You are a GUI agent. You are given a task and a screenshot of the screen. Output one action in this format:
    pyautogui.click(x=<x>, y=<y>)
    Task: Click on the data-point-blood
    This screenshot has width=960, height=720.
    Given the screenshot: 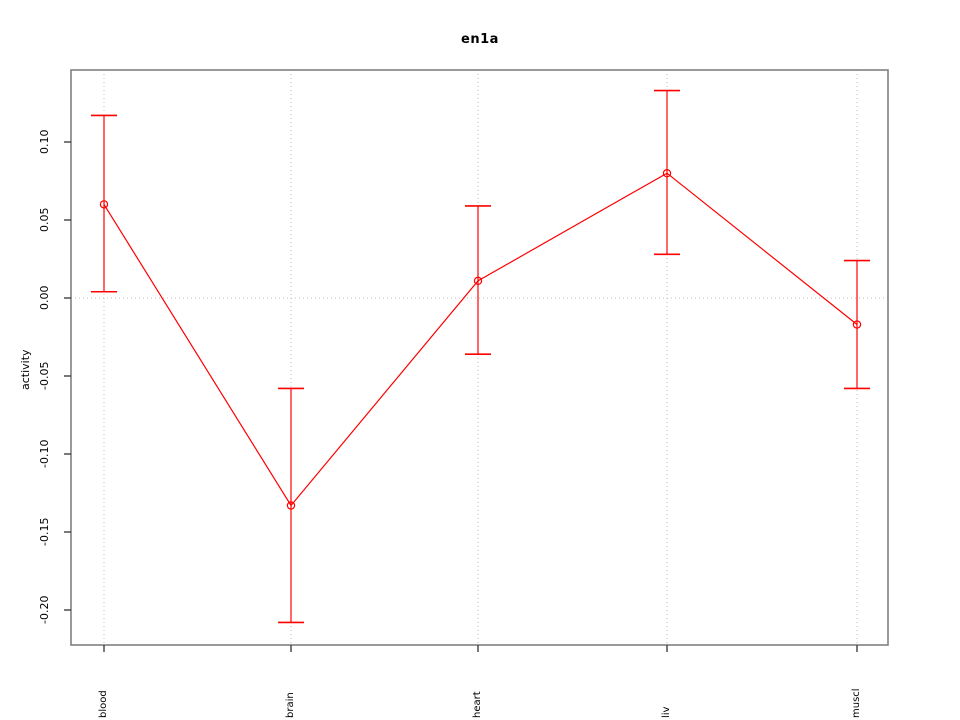 What is the action you would take?
    pyautogui.click(x=104, y=204)
    